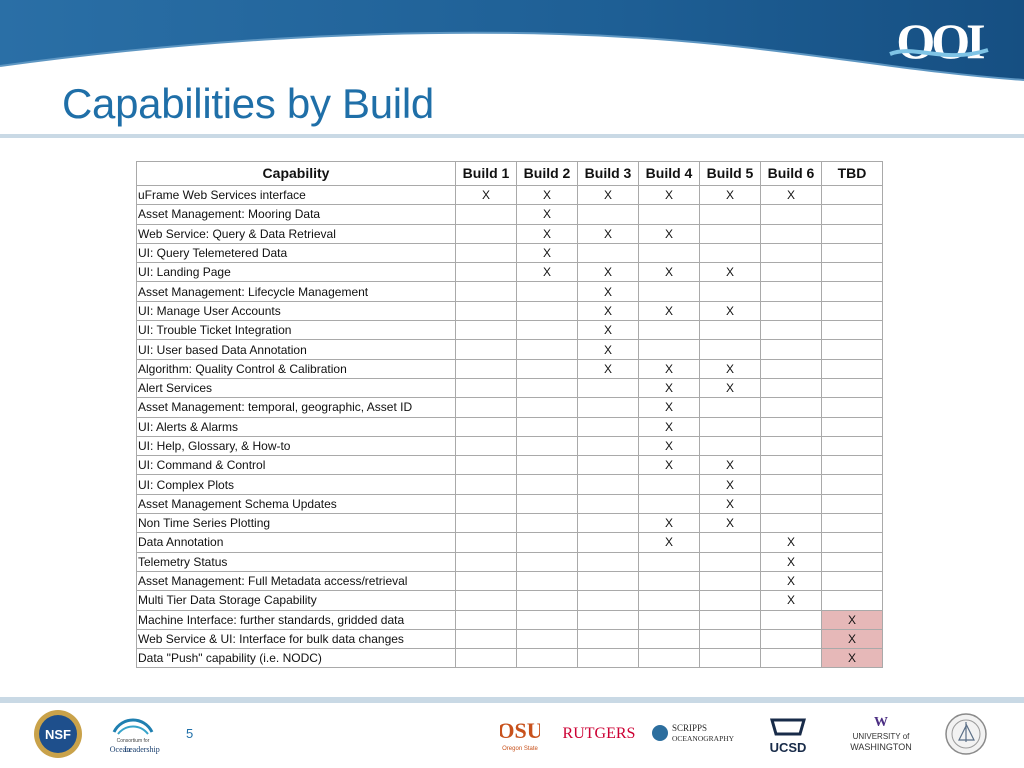 This screenshot has width=1024, height=768. What do you see at coordinates (788, 747) in the screenshot?
I see `ucsd-logo-text: UCSD` at bounding box center [788, 747].